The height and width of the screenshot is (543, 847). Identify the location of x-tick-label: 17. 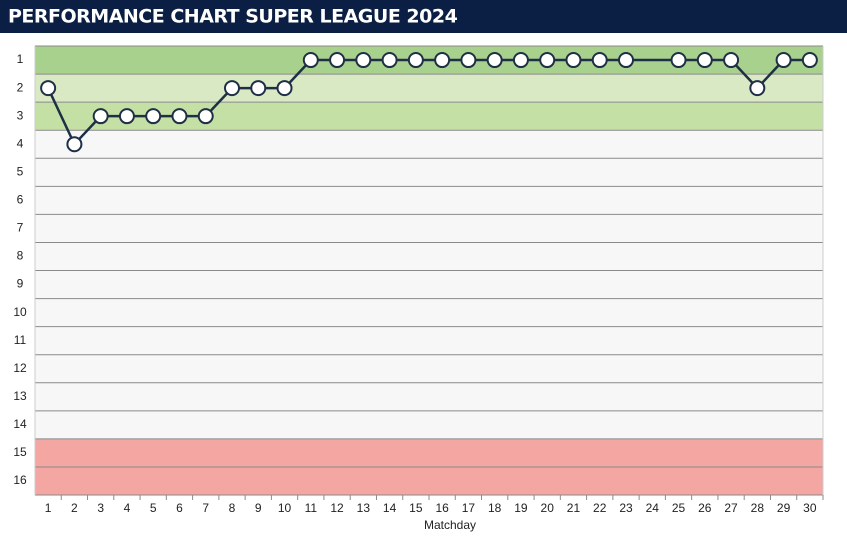
(469, 508).